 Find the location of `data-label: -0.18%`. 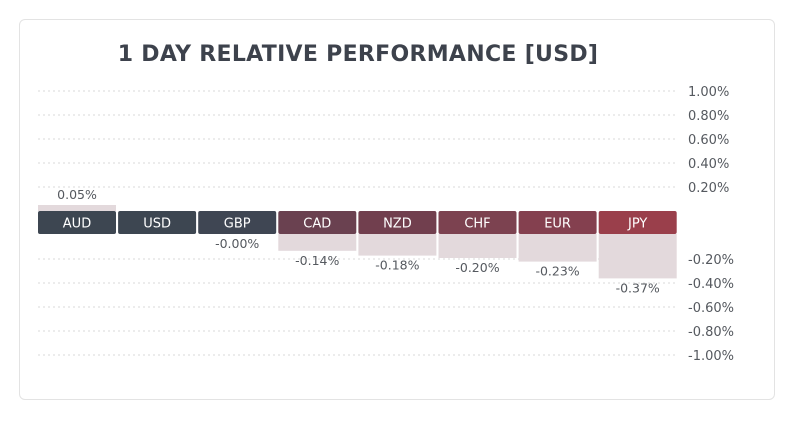

data-label: -0.18% is located at coordinates (397, 265).